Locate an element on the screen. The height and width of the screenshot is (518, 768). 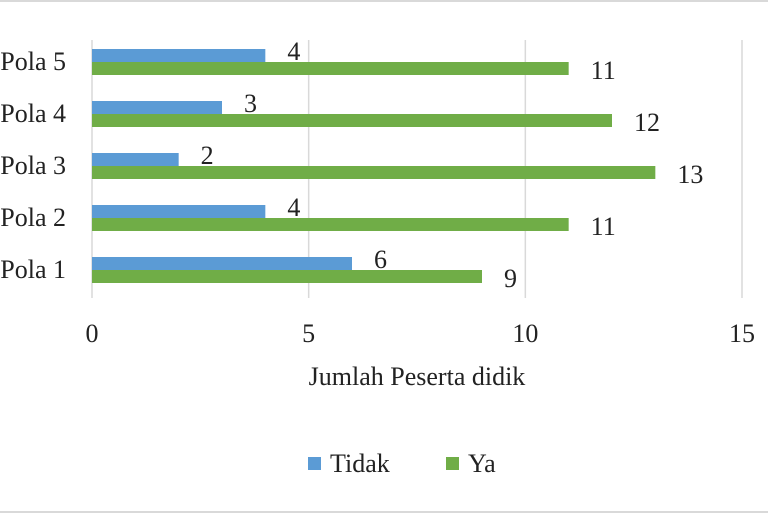
x-tick-label: 0 is located at coordinates (92, 333).